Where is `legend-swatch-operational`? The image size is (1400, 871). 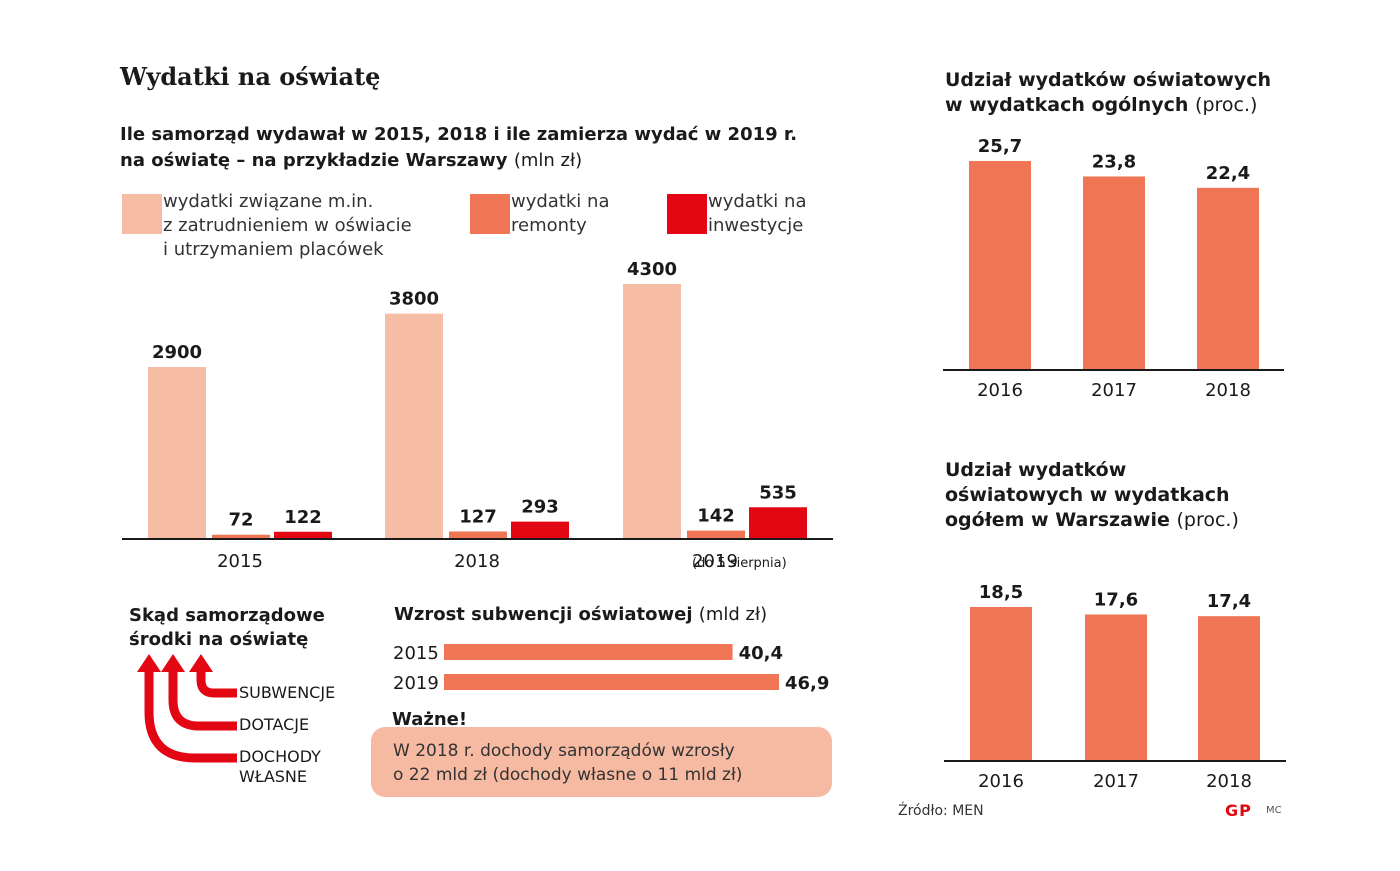 legend-swatch-operational is located at coordinates (142, 214).